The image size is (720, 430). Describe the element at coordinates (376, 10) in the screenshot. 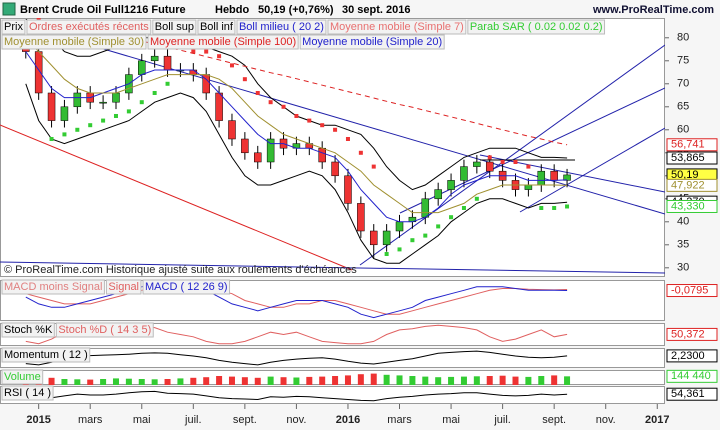

I see `date: 30 sept. 2016` at that location.